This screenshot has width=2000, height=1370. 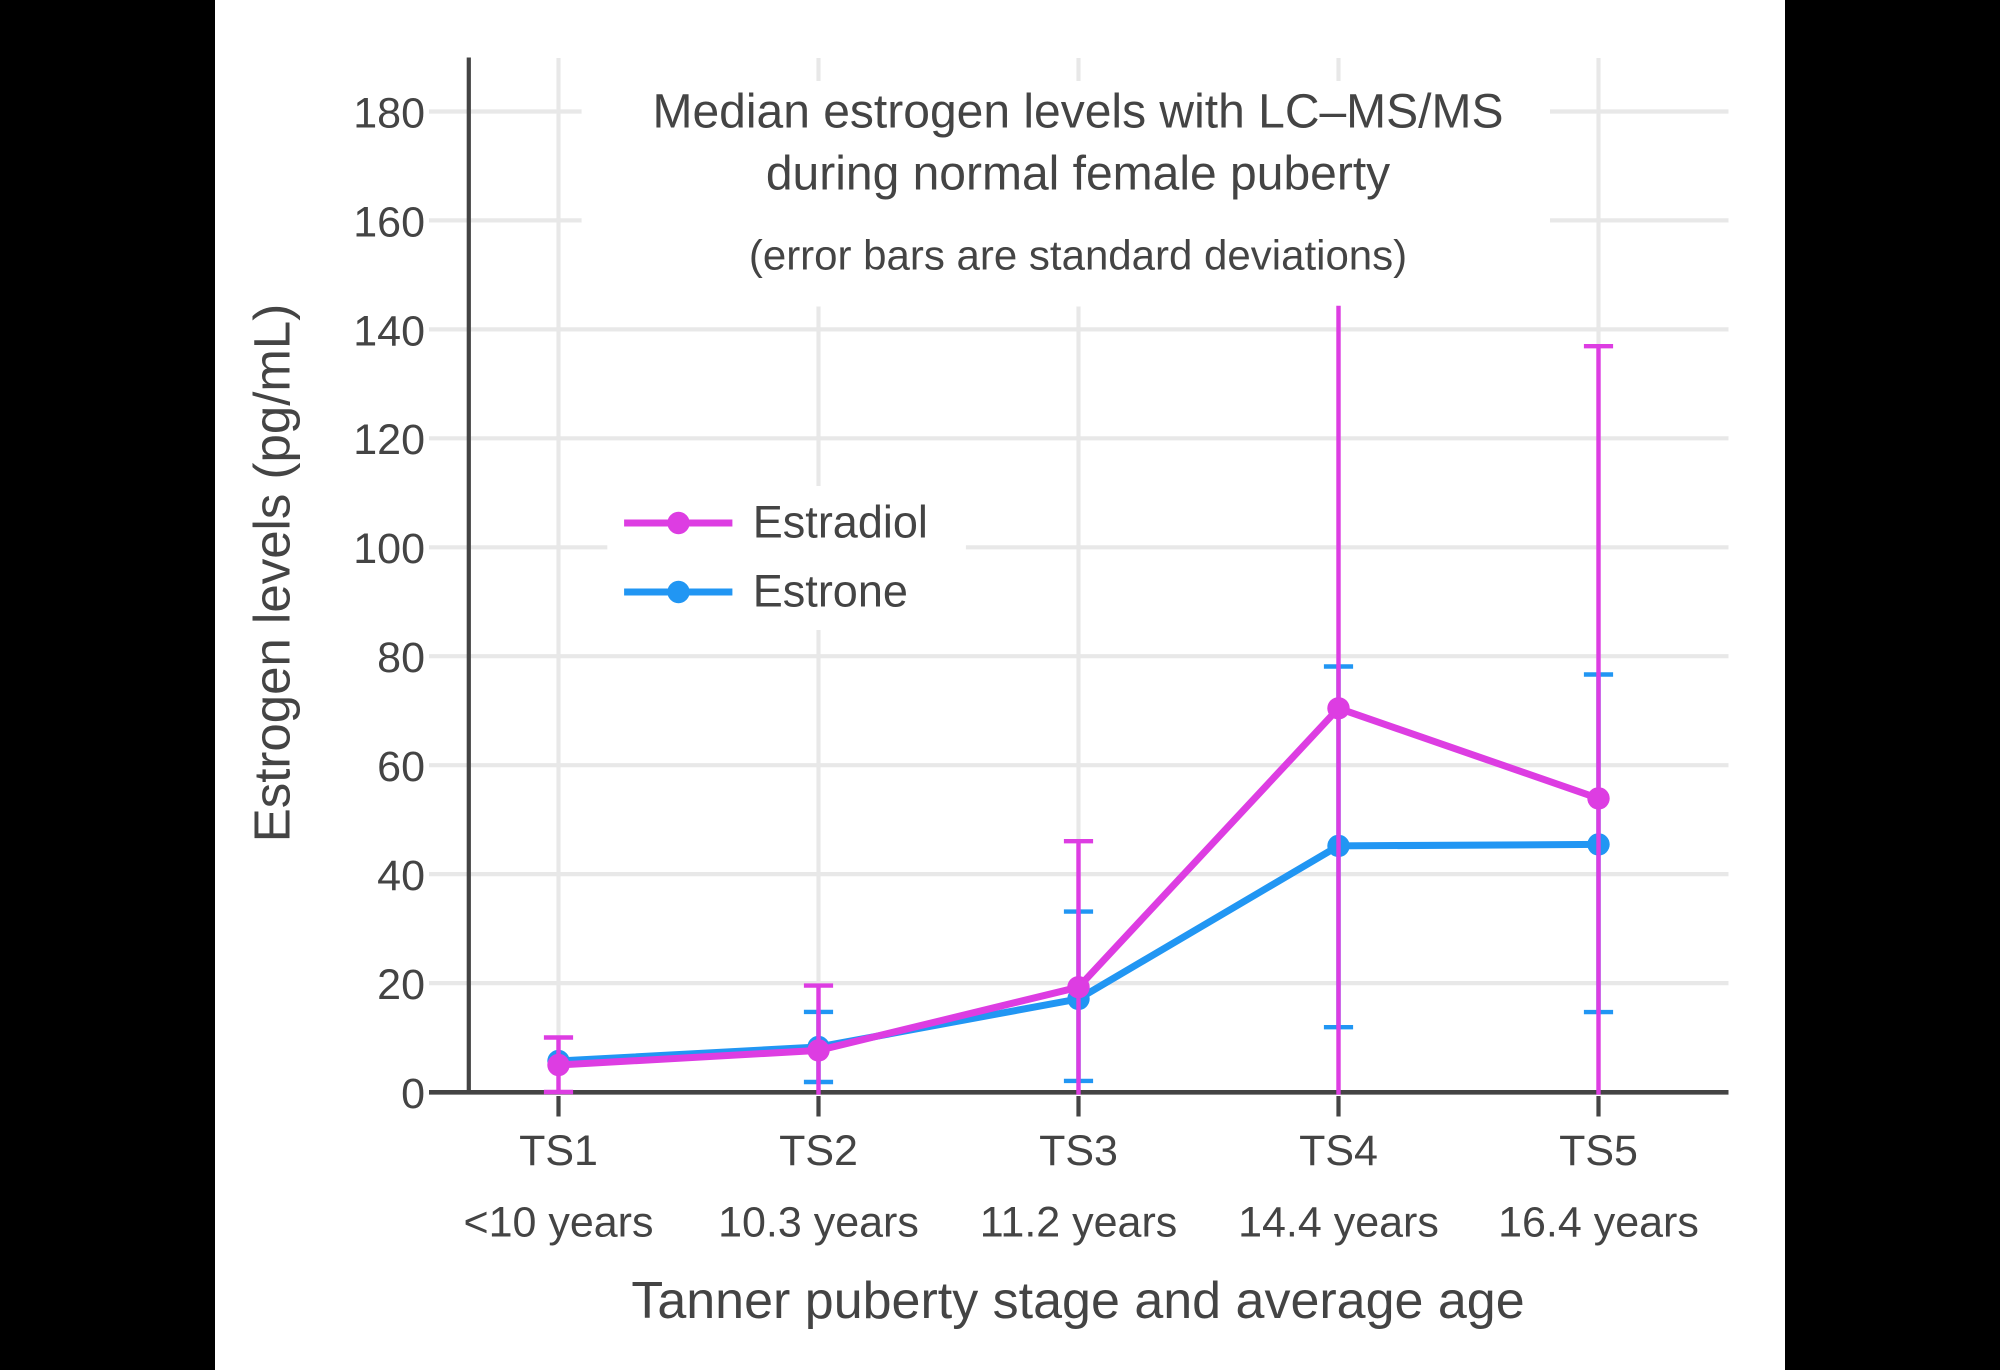 I want to click on svg-text: 14.4 years, so click(x=1338, y=1223).